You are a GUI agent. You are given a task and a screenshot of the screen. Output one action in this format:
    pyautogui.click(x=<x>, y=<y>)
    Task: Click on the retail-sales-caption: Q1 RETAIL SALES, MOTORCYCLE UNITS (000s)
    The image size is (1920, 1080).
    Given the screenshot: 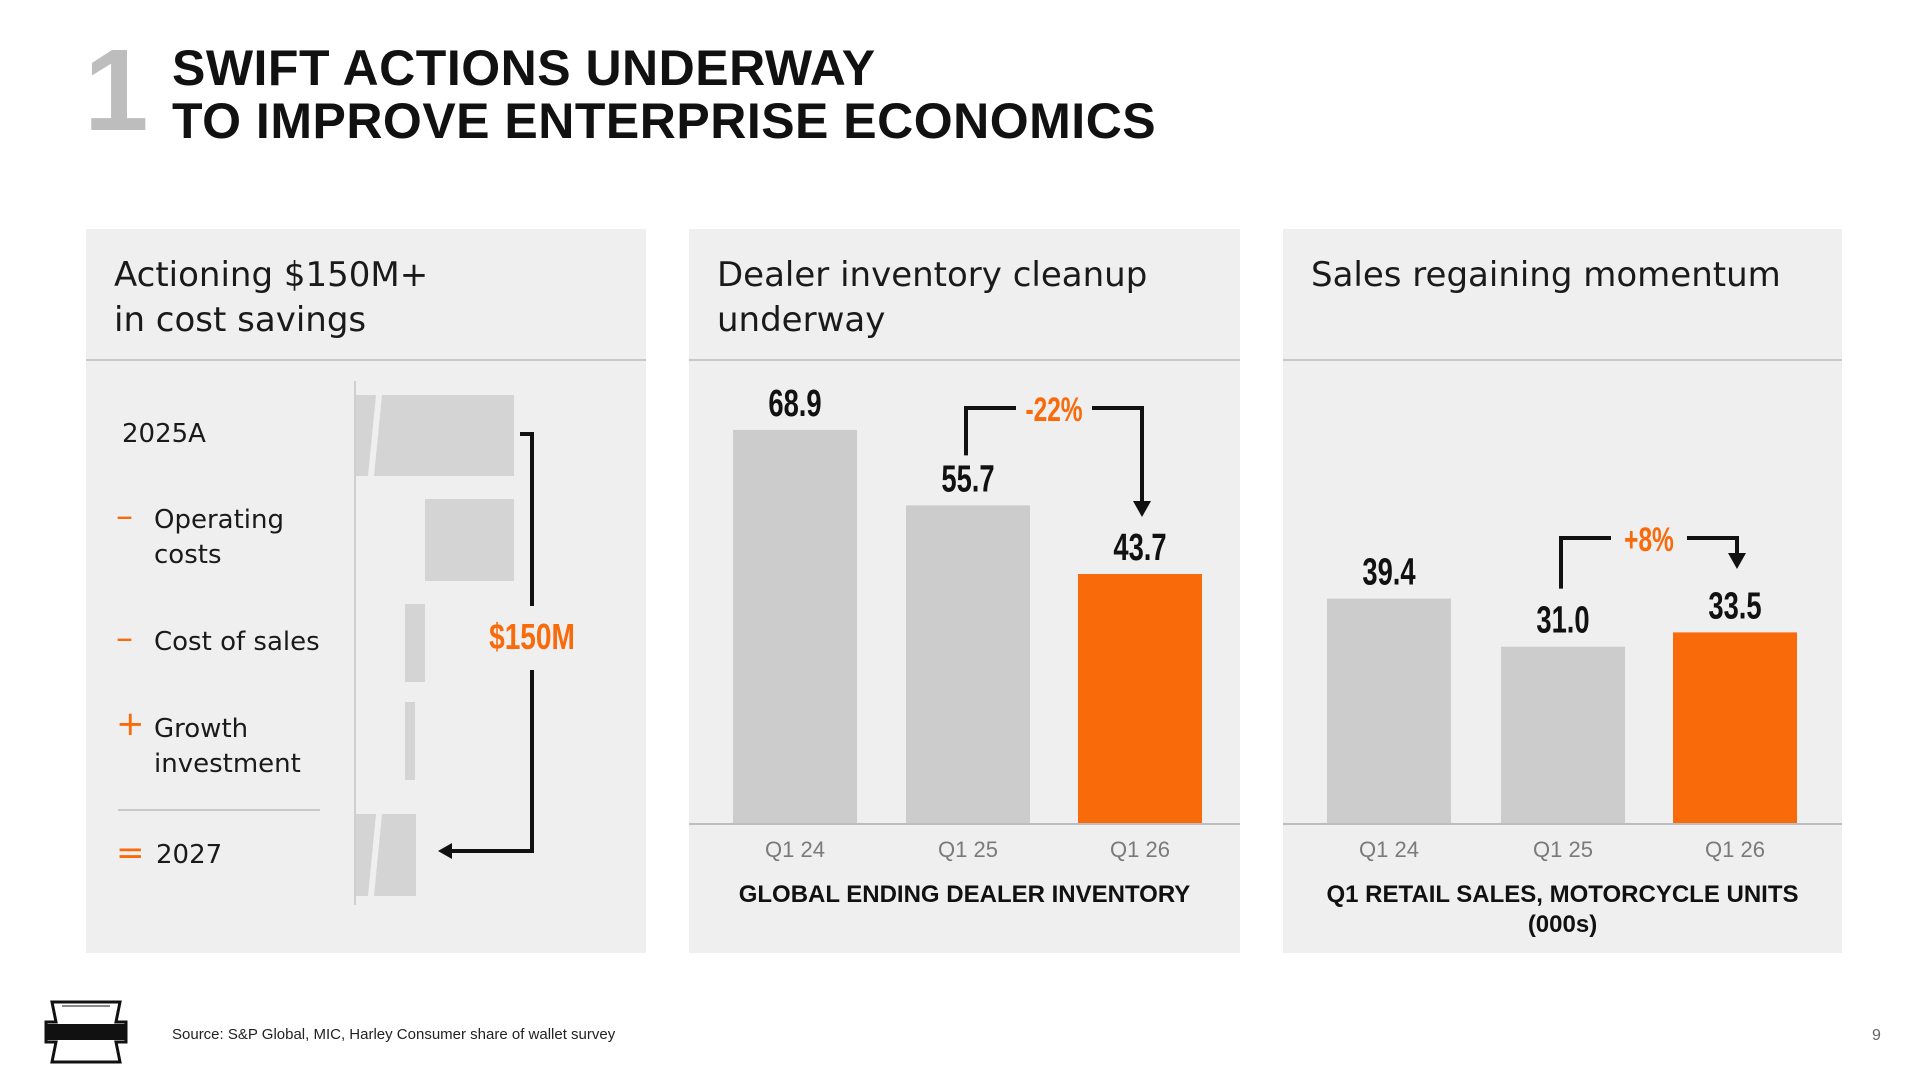 What is the action you would take?
    pyautogui.click(x=1562, y=910)
    